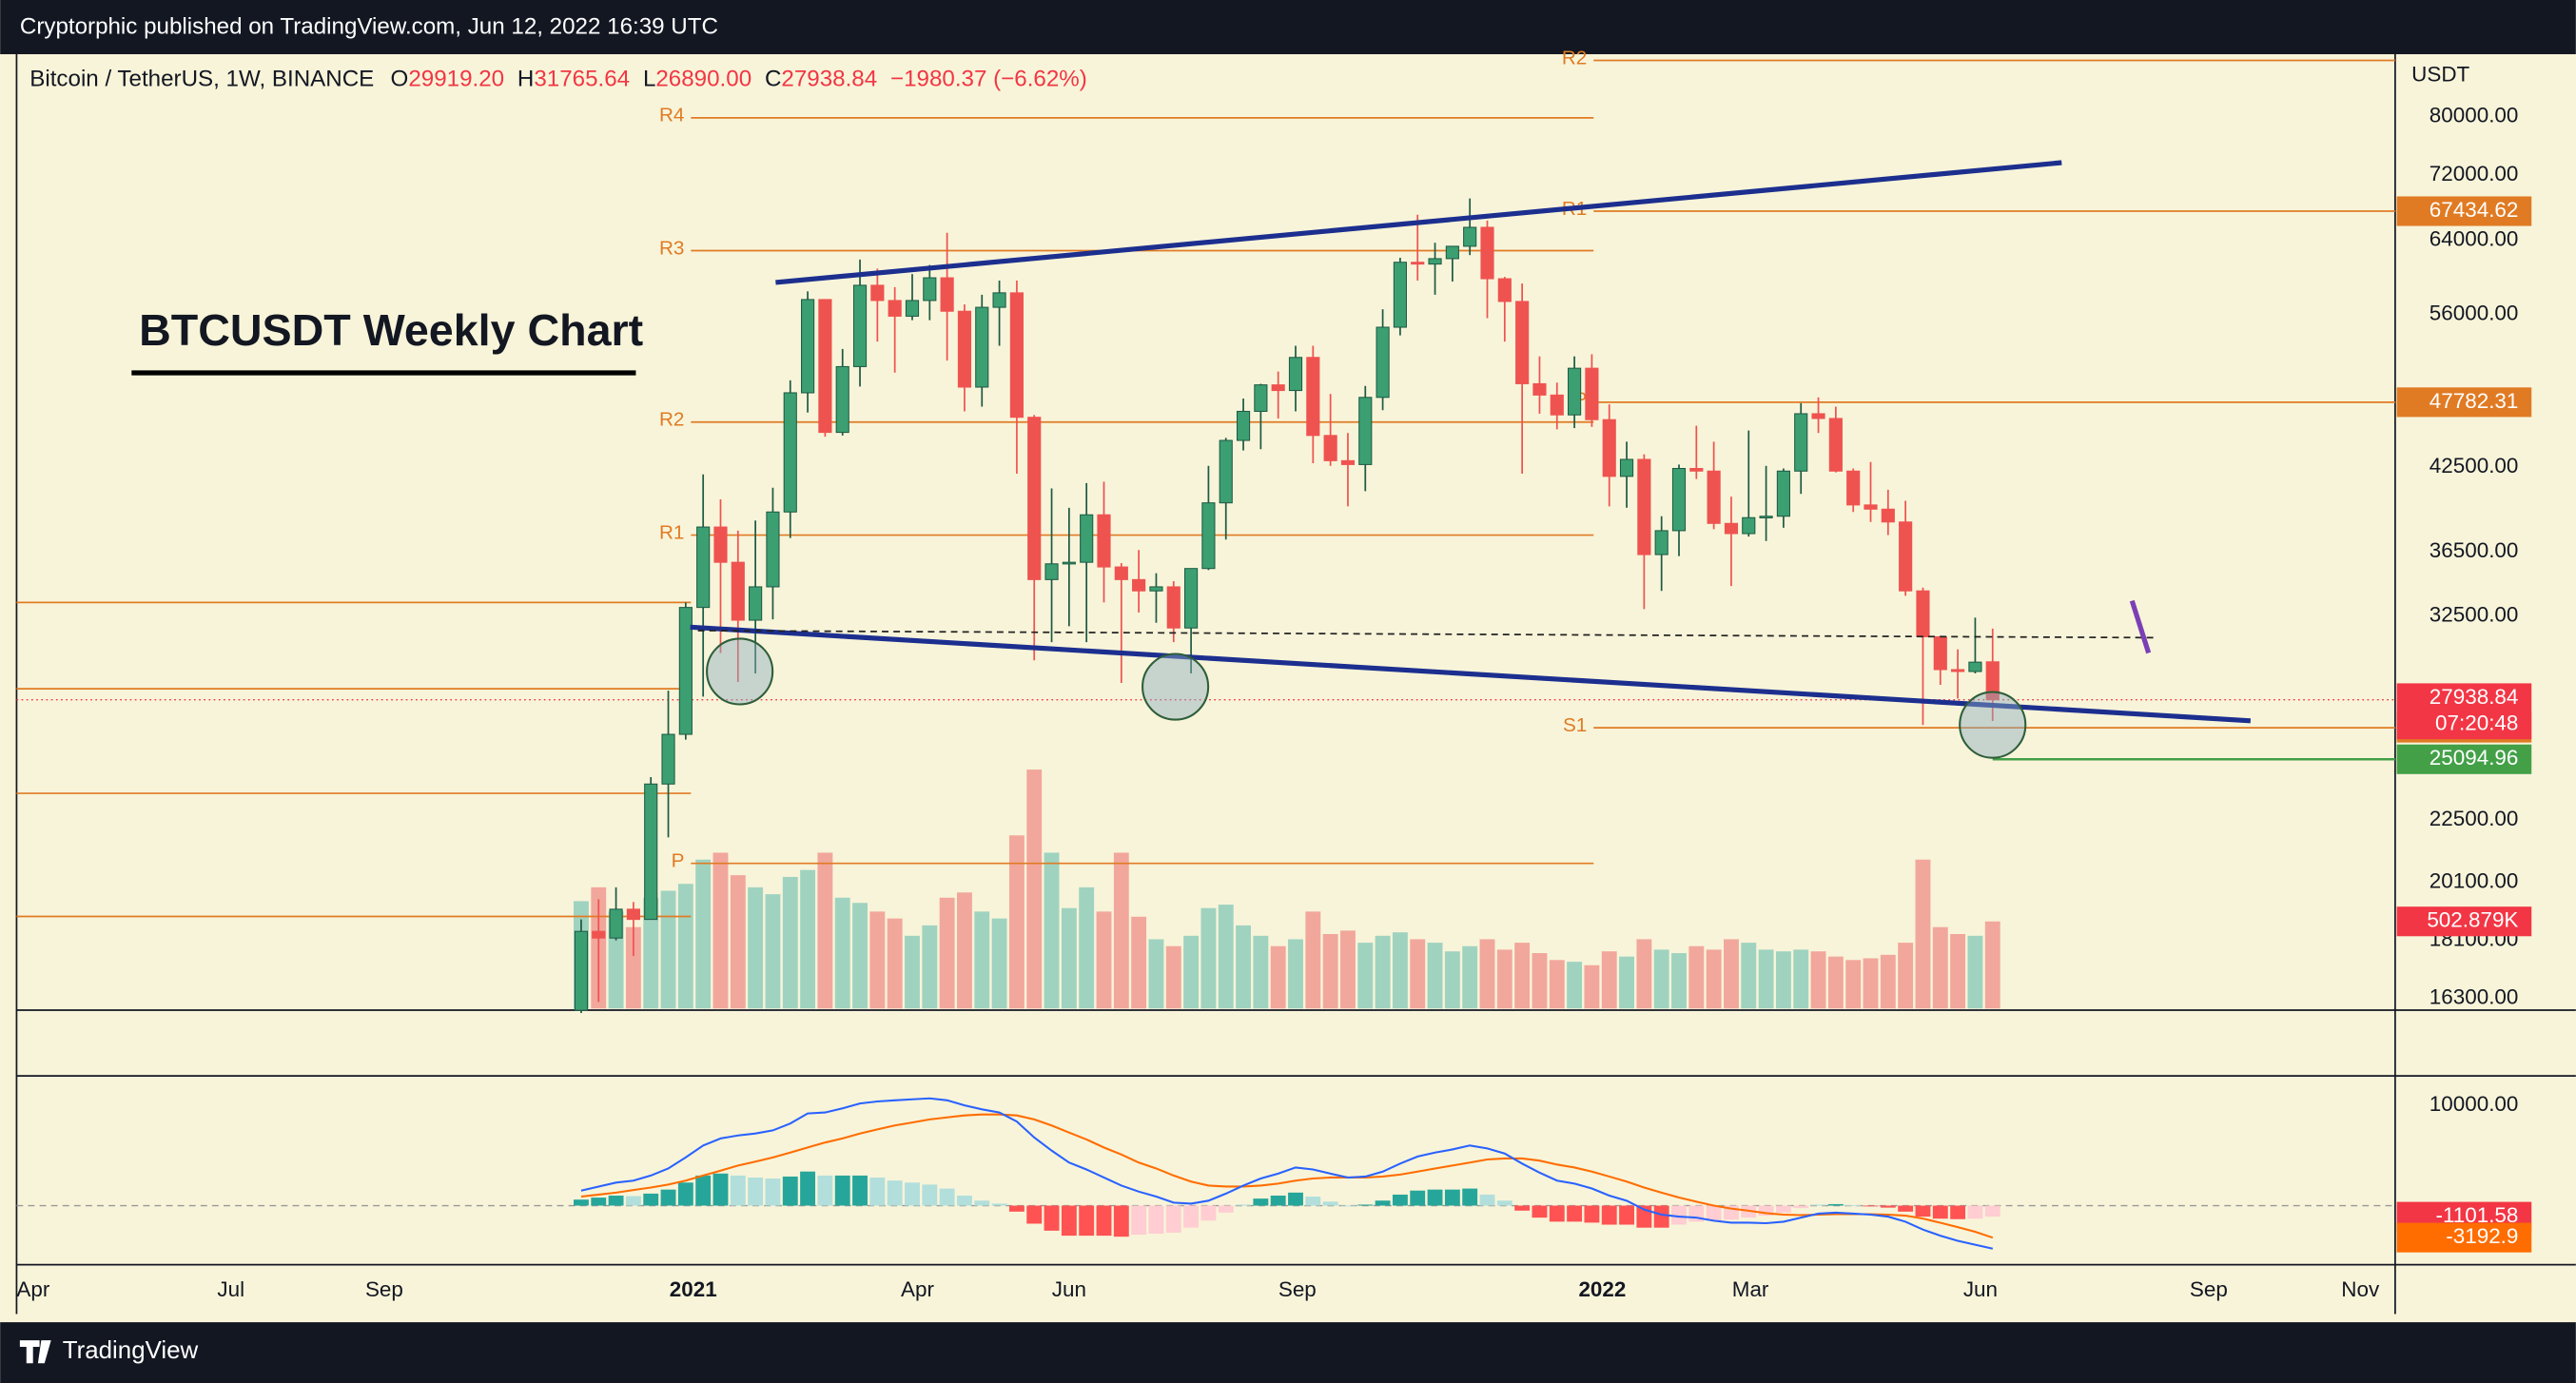 This screenshot has height=1383, width=2576. Describe the element at coordinates (2475, 614) in the screenshot. I see `y-tick-label: 32500.00` at that location.